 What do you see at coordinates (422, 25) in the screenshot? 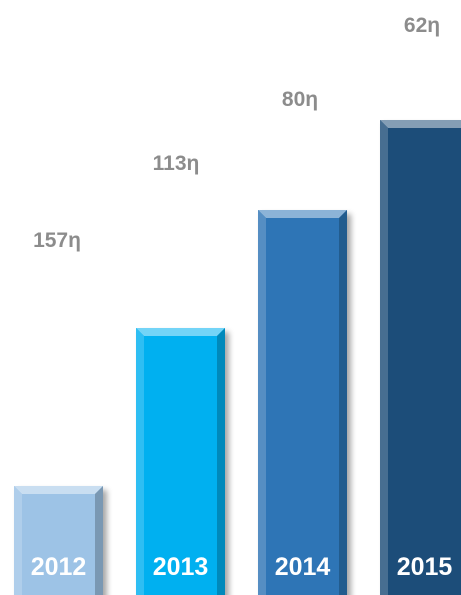
I see `value-label-2015: 62η` at bounding box center [422, 25].